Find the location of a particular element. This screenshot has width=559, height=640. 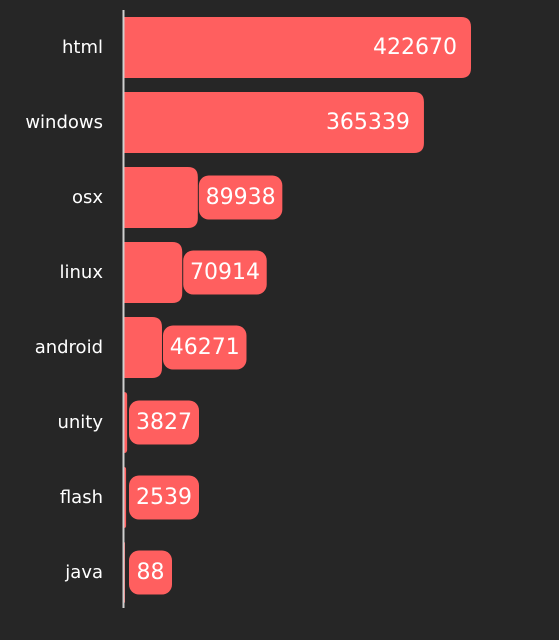

category-label-osx: osx is located at coordinates (87, 197).